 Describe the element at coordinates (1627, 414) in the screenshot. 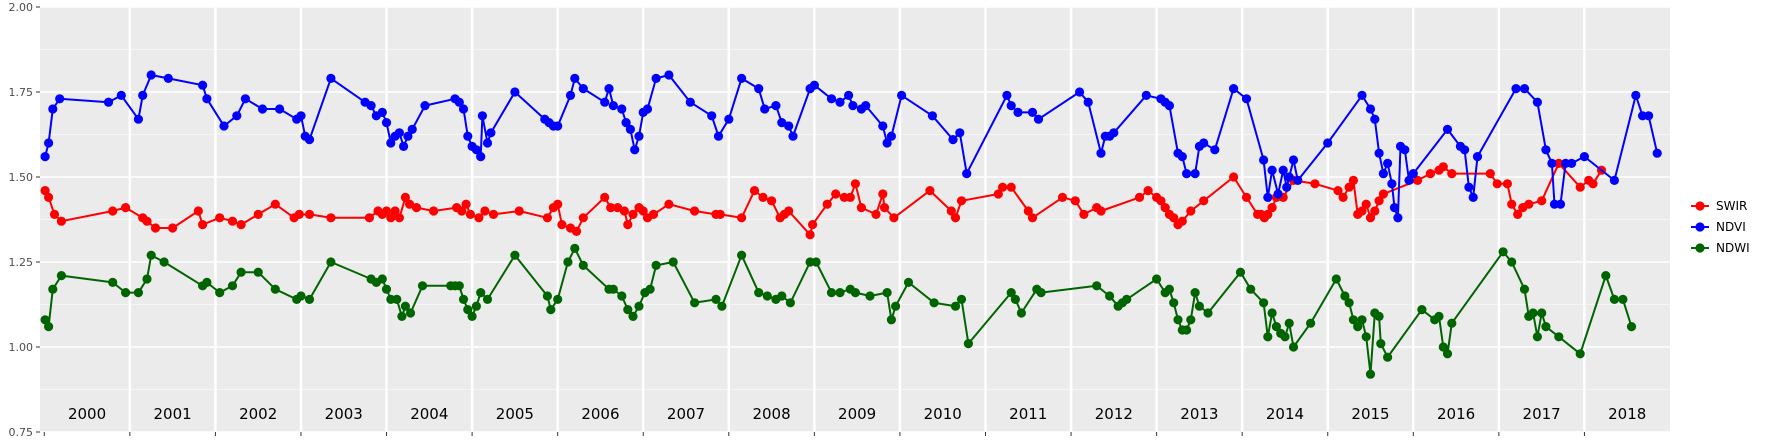

I see `year-label: 2018` at that location.